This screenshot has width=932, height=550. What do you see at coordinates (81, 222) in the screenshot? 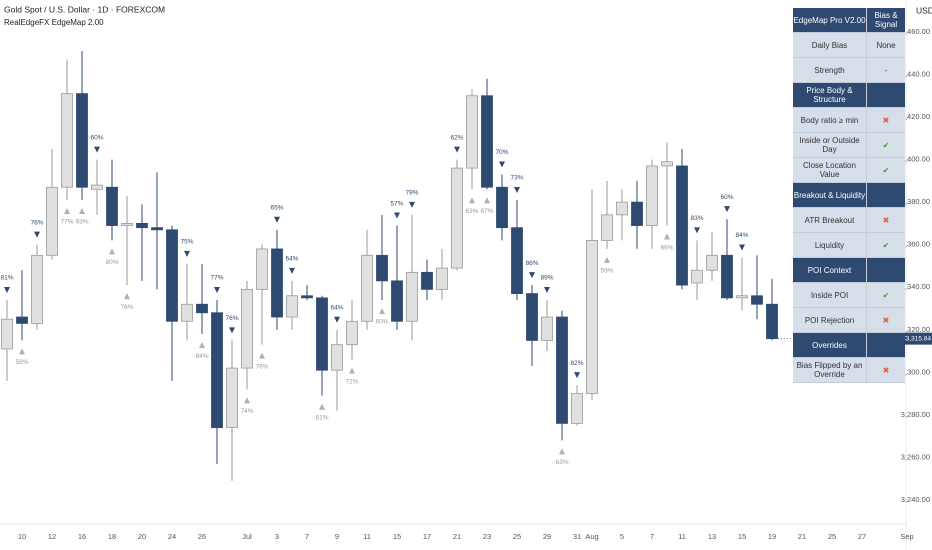
I see `bull-signal-label: 93%` at bounding box center [81, 222].